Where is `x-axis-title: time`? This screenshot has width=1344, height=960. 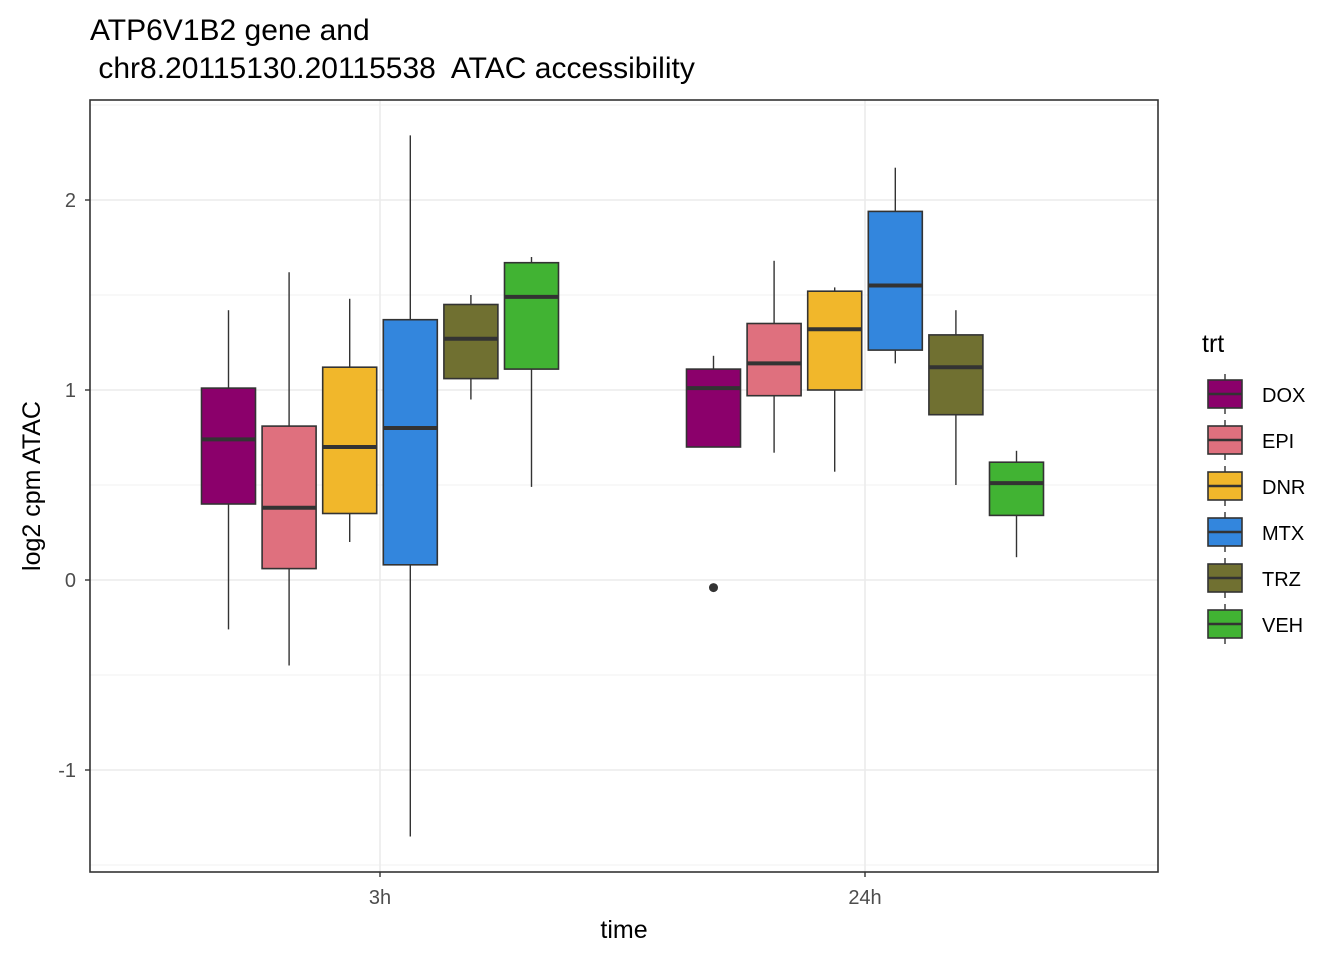 x-axis-title: time is located at coordinates (623, 930).